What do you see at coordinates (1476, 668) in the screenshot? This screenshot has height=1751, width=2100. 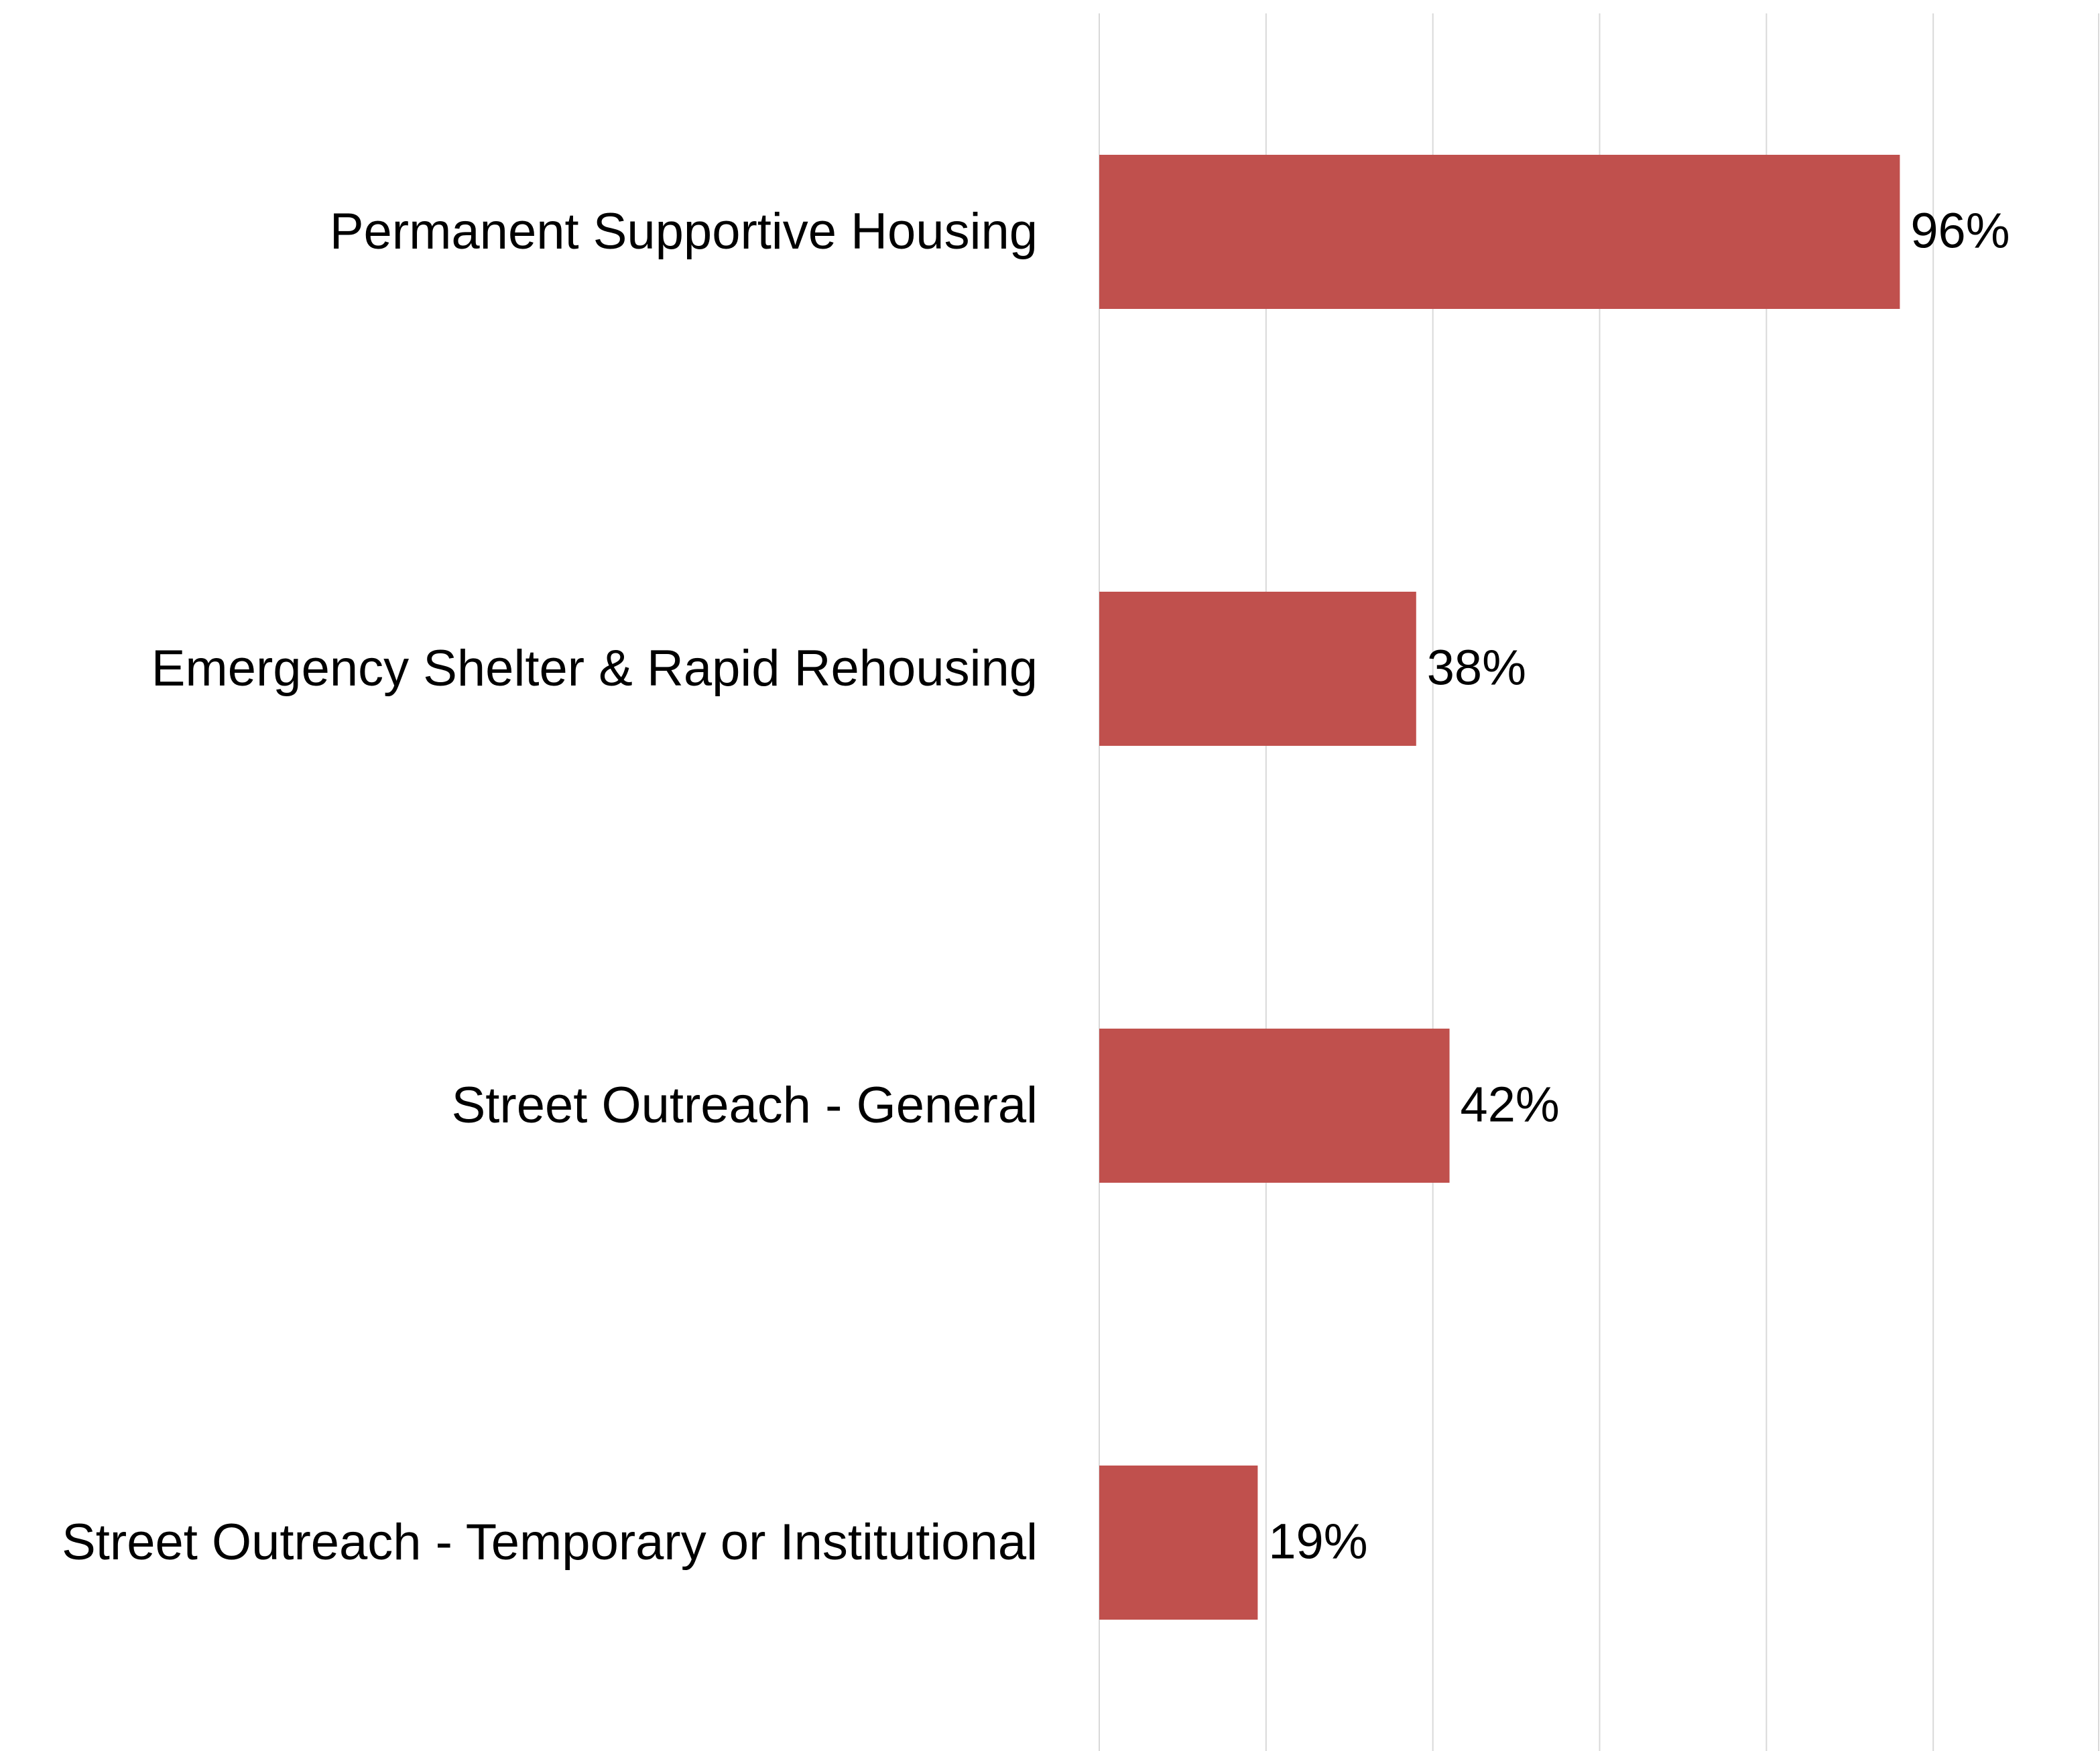 I see `value-label: 38%` at bounding box center [1476, 668].